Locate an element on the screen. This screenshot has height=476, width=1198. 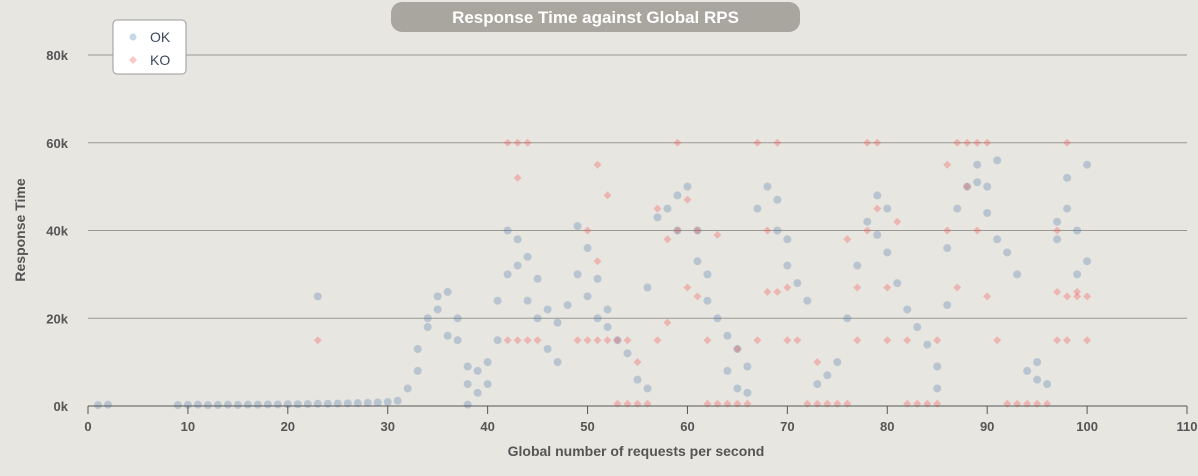
legend-ok-marker is located at coordinates (133, 37).